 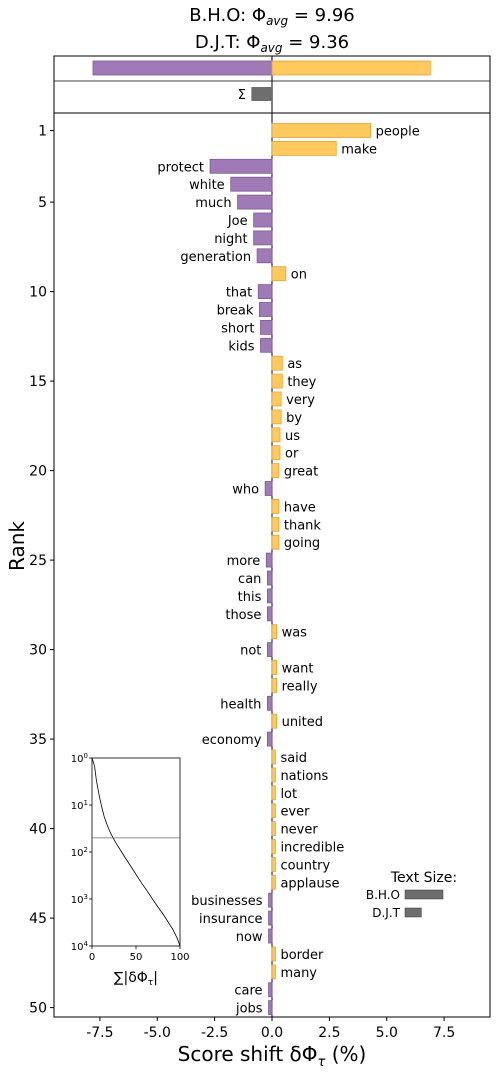 I want to click on word-label-those: those, so click(x=243, y=615).